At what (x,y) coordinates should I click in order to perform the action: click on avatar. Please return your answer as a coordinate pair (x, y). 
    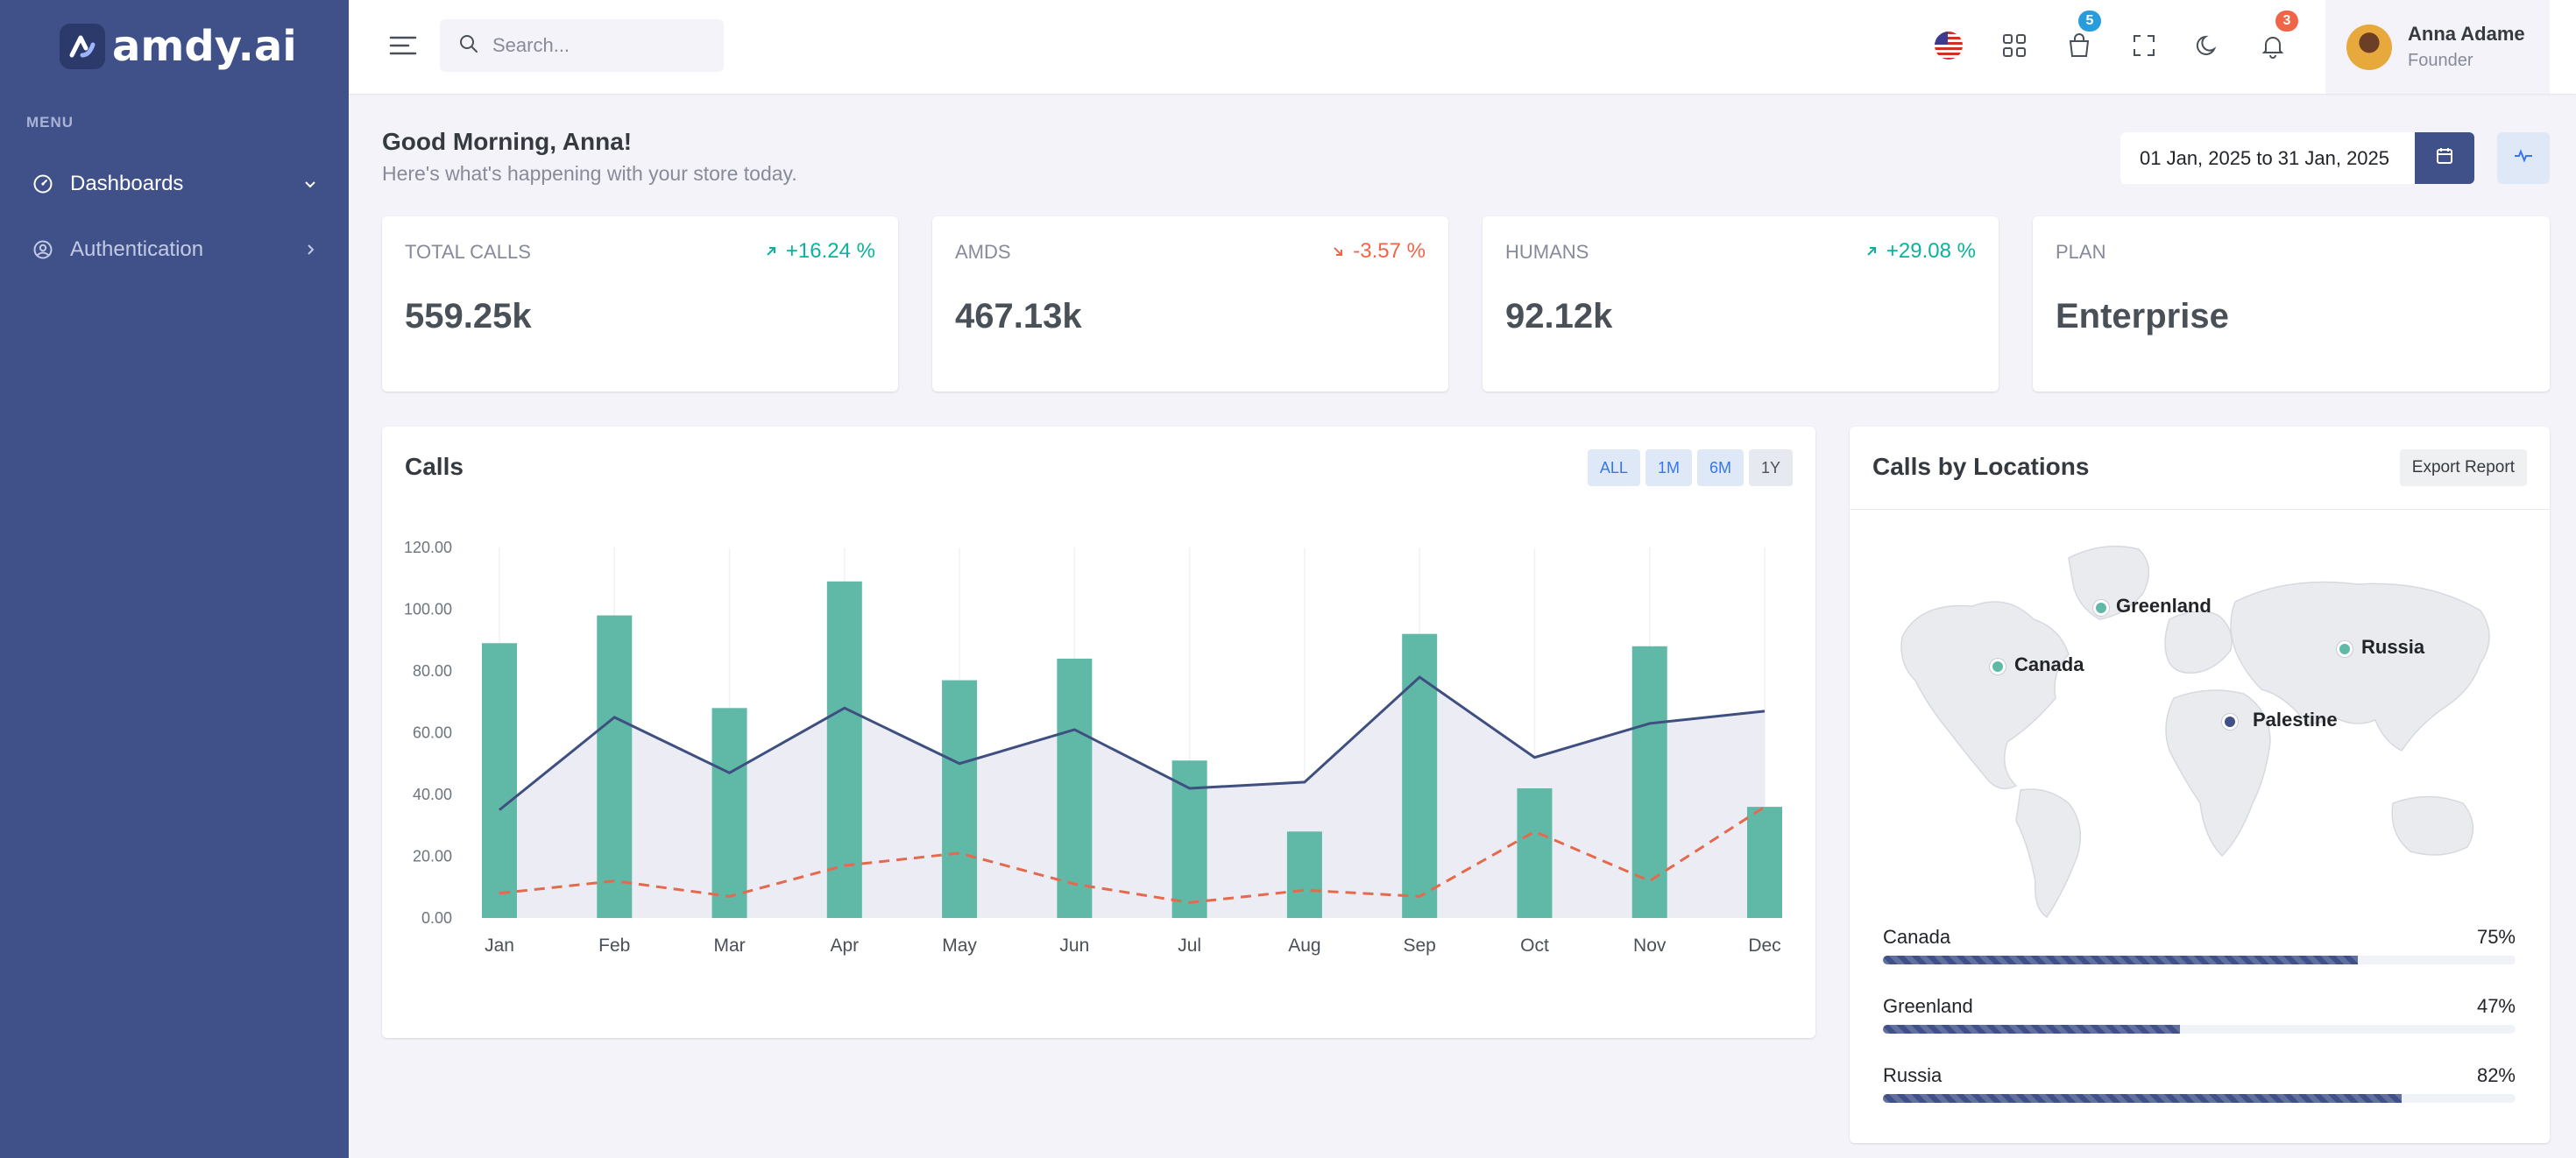
    Looking at the image, I should click on (2369, 47).